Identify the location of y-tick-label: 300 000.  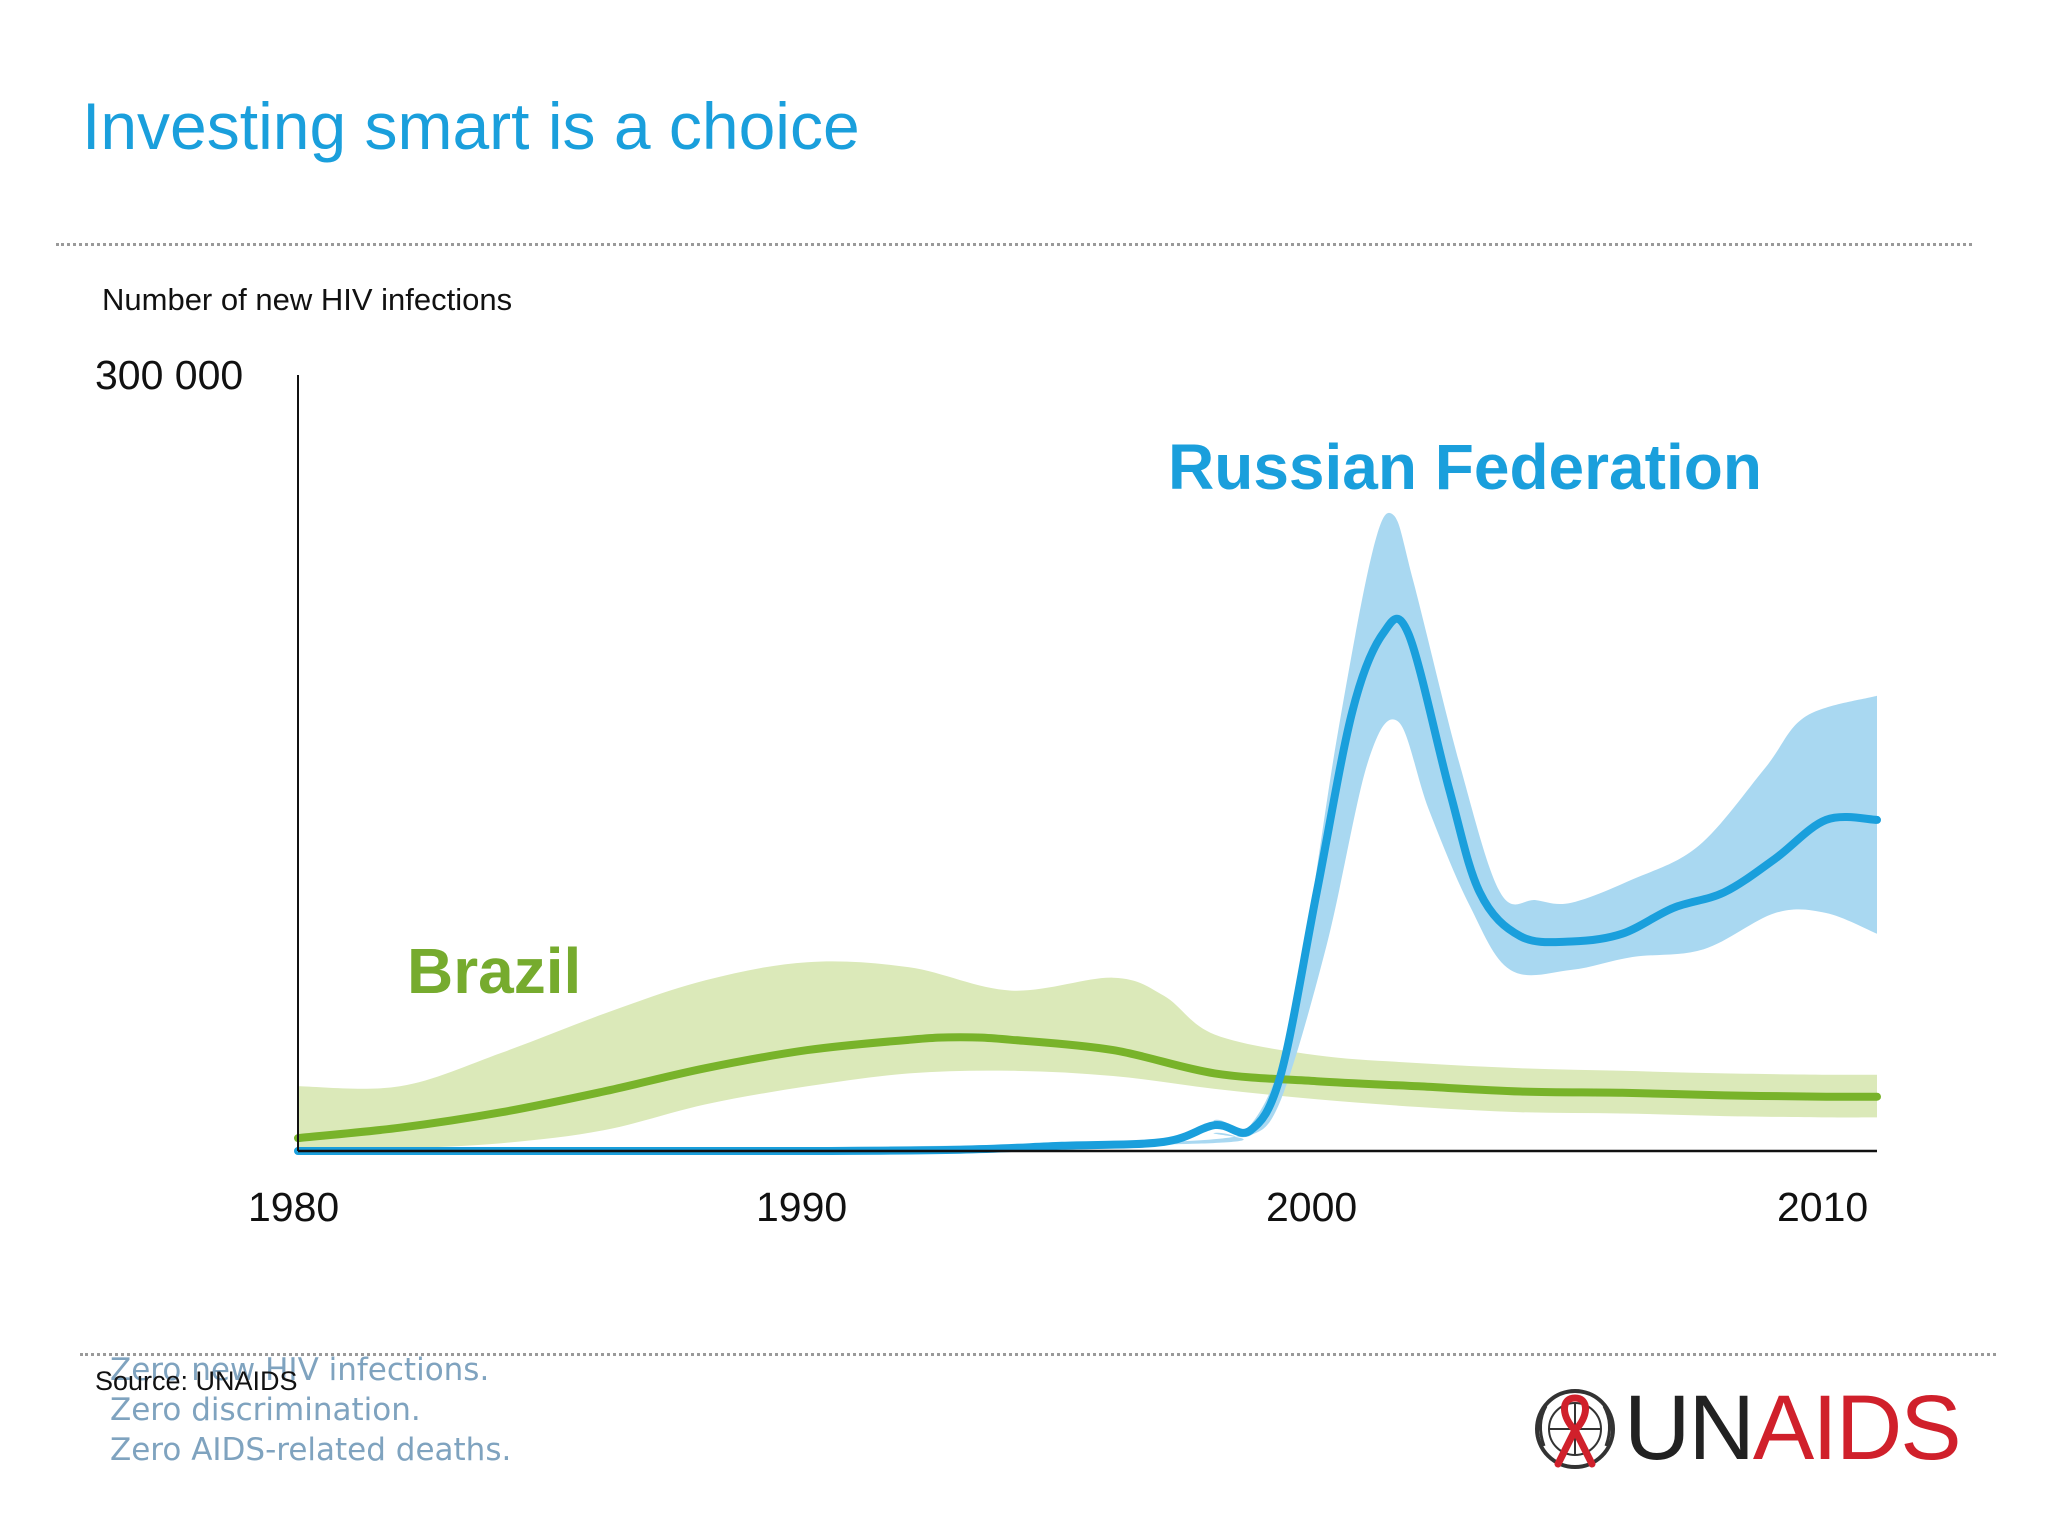
(169, 375).